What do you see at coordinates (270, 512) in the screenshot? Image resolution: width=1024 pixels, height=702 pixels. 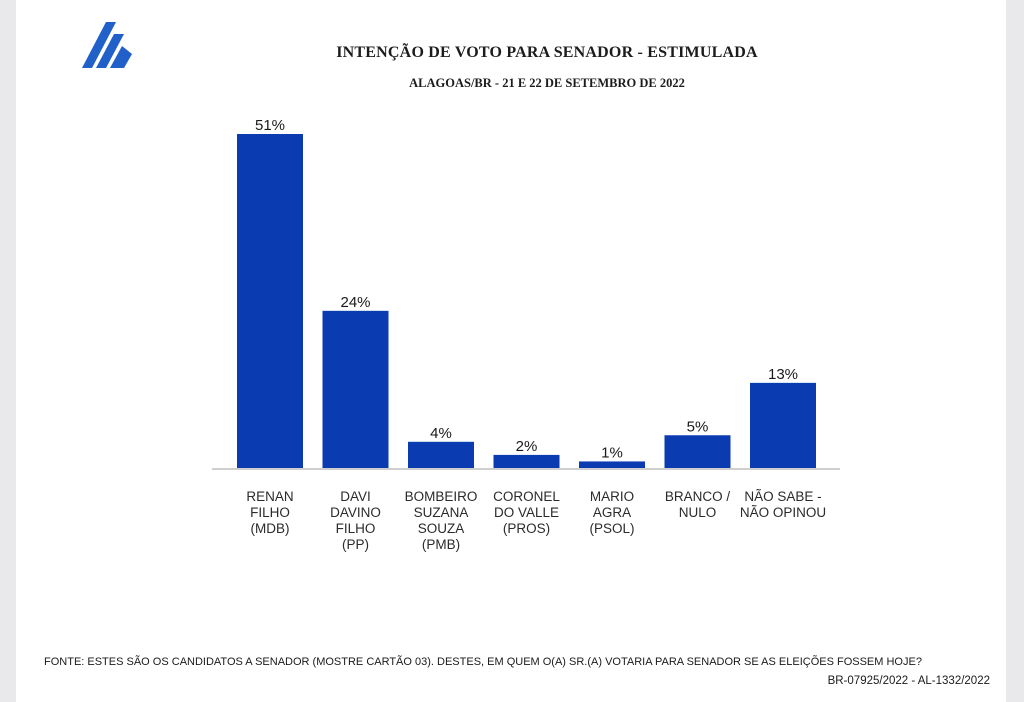 I see `category-label-0: RENAN FILHO (MDB)` at bounding box center [270, 512].